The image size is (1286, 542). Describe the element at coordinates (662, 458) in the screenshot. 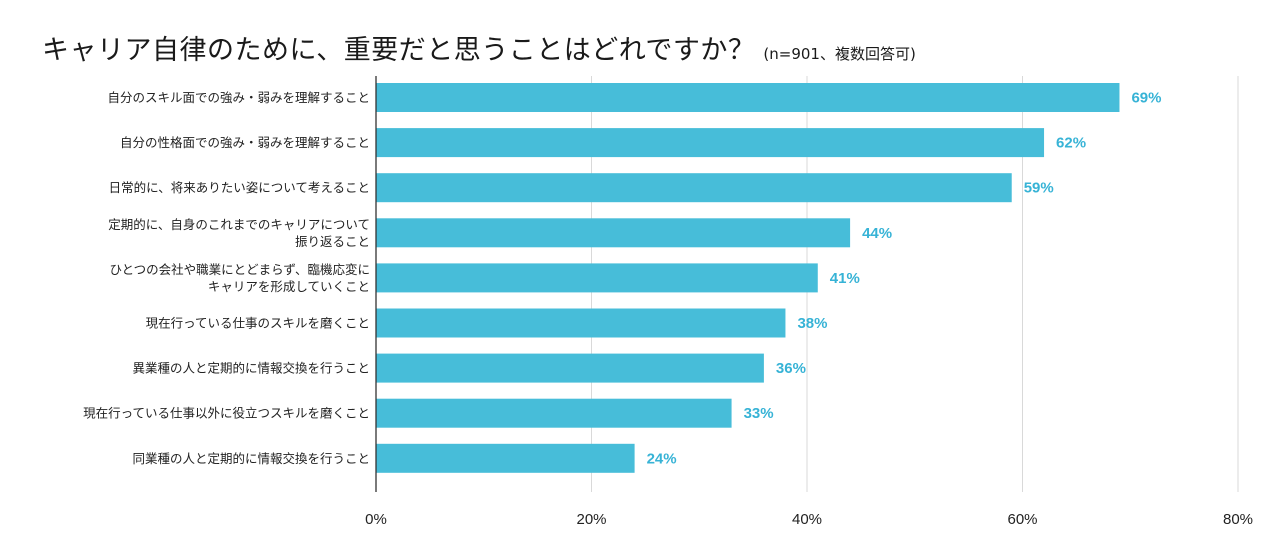

I see `data-label: 24%` at that location.